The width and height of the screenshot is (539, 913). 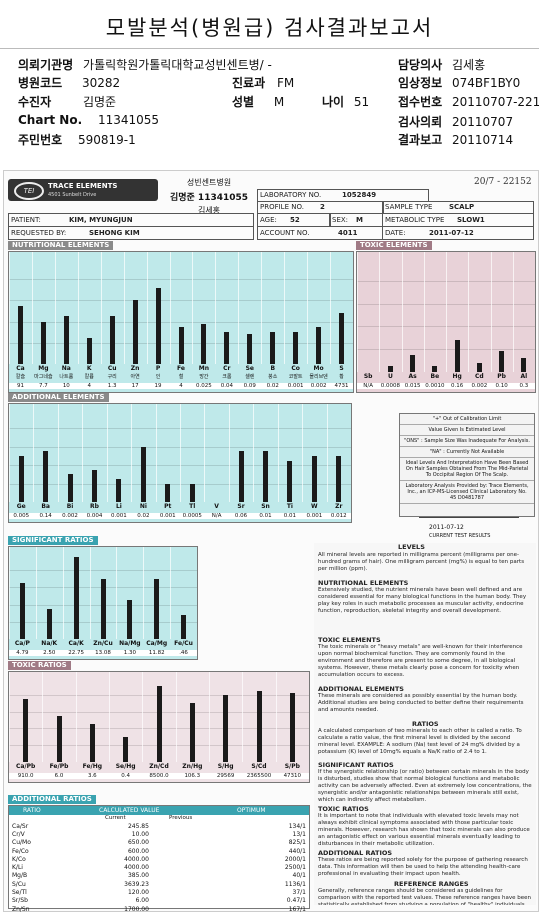 What do you see at coordinates (40, 83) in the screenshot?
I see `hospital-code-label: 병원코드` at bounding box center [40, 83].